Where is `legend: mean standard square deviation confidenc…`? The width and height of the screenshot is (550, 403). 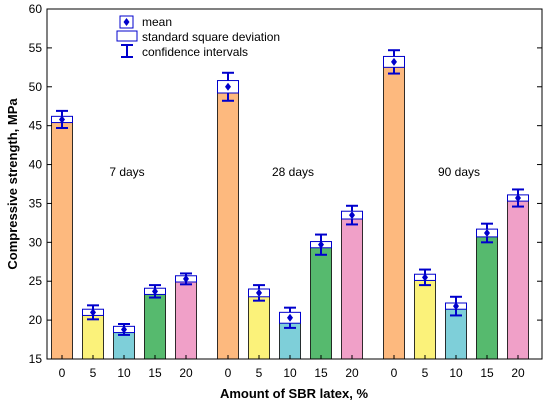 legend: mean standard square deviation confidenc… is located at coordinates (198, 37).